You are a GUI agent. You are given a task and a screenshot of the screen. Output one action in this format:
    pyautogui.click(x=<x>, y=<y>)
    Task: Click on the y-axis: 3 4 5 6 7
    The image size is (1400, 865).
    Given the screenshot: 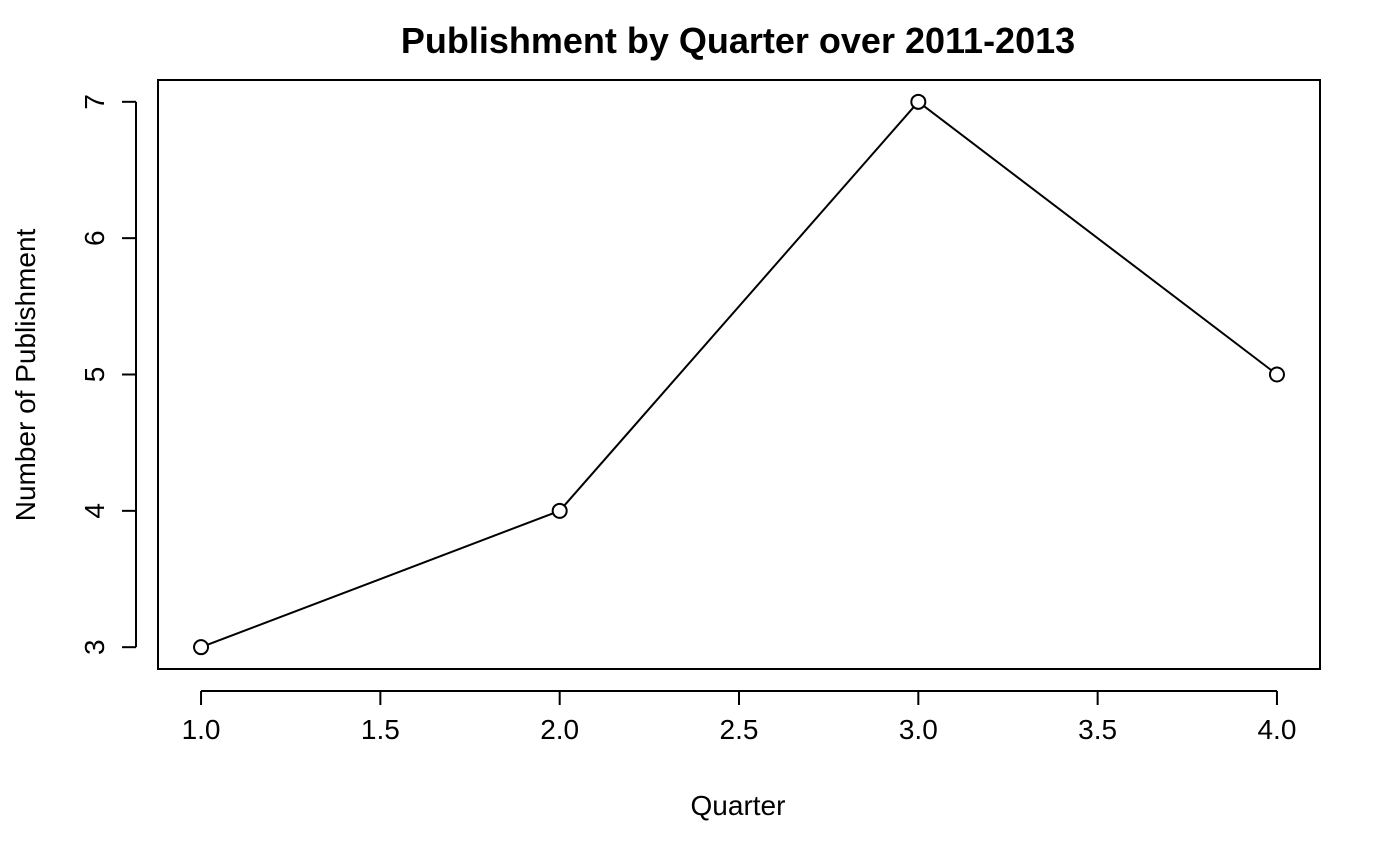 What is the action you would take?
    pyautogui.click(x=108, y=374)
    